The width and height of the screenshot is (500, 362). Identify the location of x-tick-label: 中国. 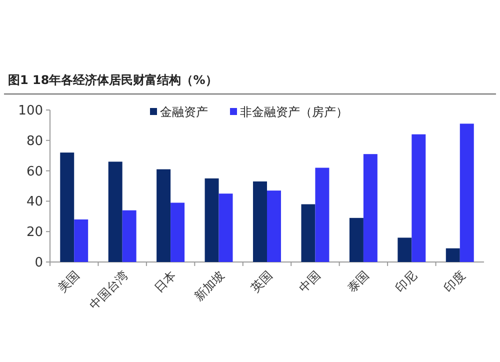
(310, 282).